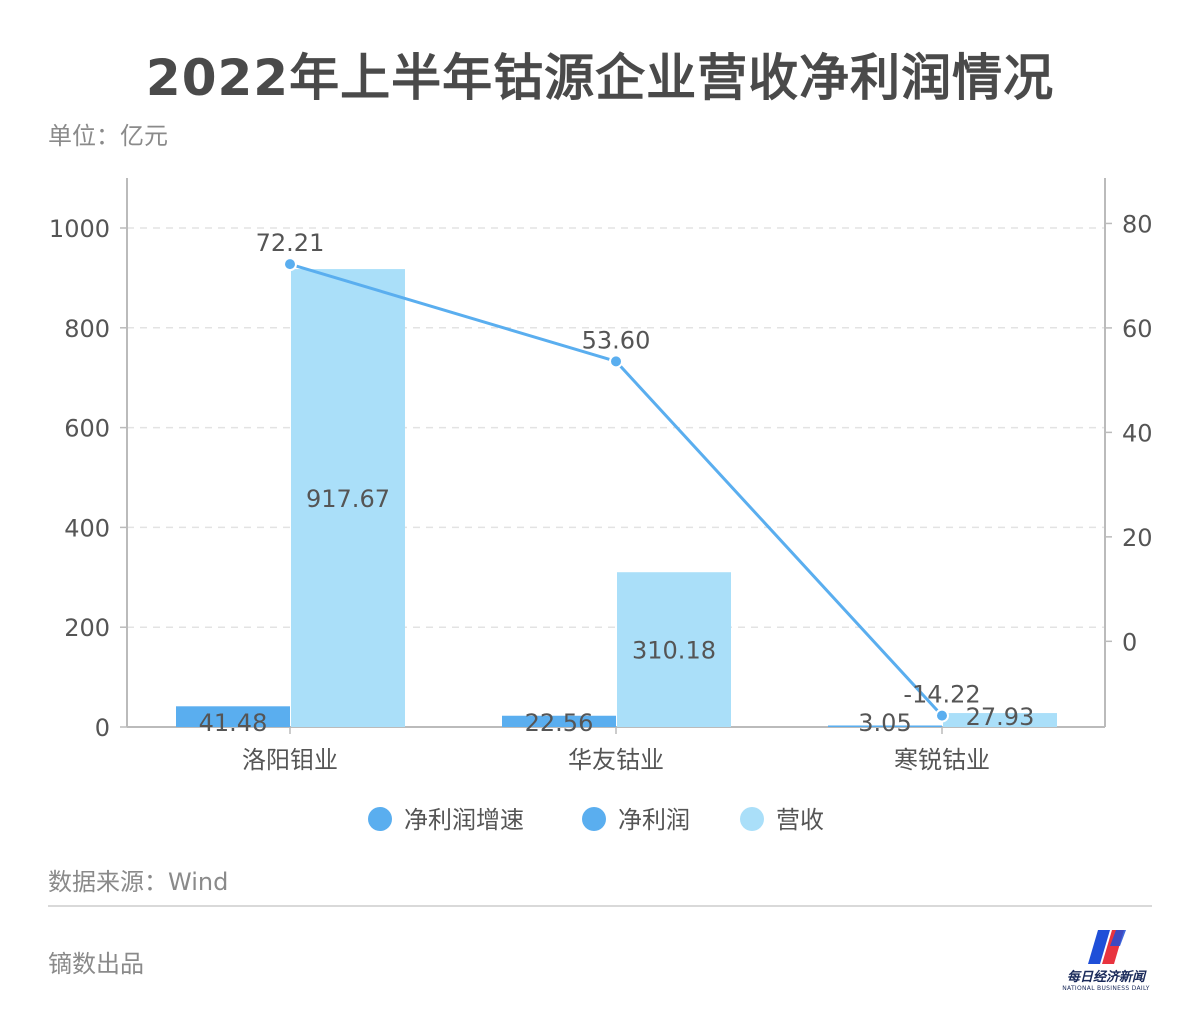  What do you see at coordinates (1137, 329) in the screenshot?
I see `right-tick-label: 60` at bounding box center [1137, 329].